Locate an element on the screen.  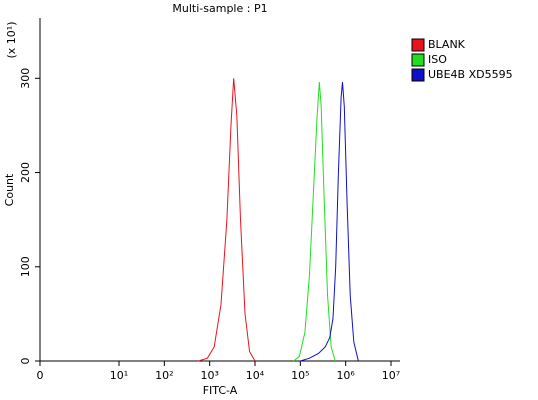
legend-label: ISO is located at coordinates (437, 59).